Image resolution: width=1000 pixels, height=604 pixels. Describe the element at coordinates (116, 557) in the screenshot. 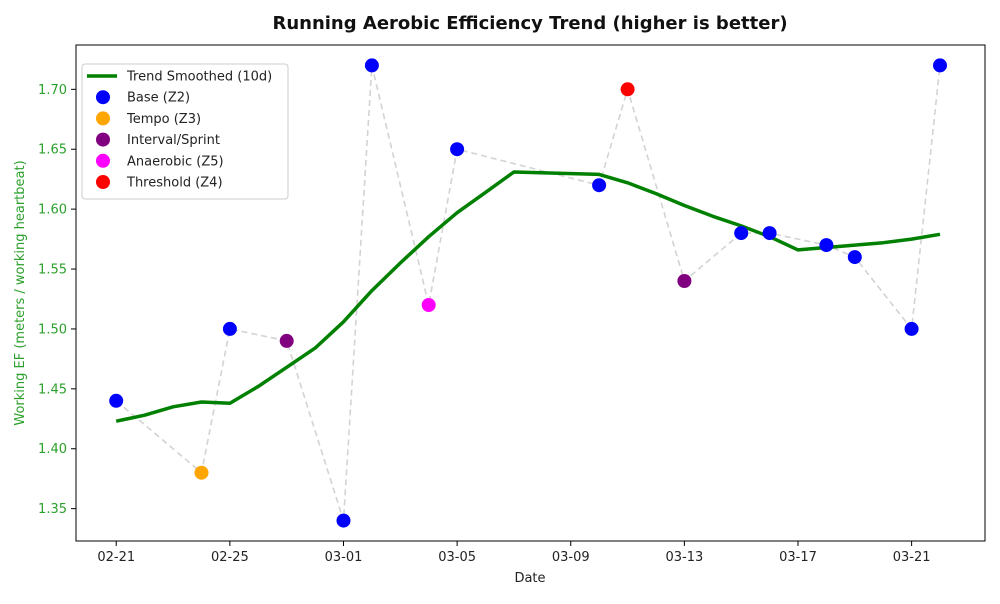

I see `x-tick-label-1: 02-21` at that location.